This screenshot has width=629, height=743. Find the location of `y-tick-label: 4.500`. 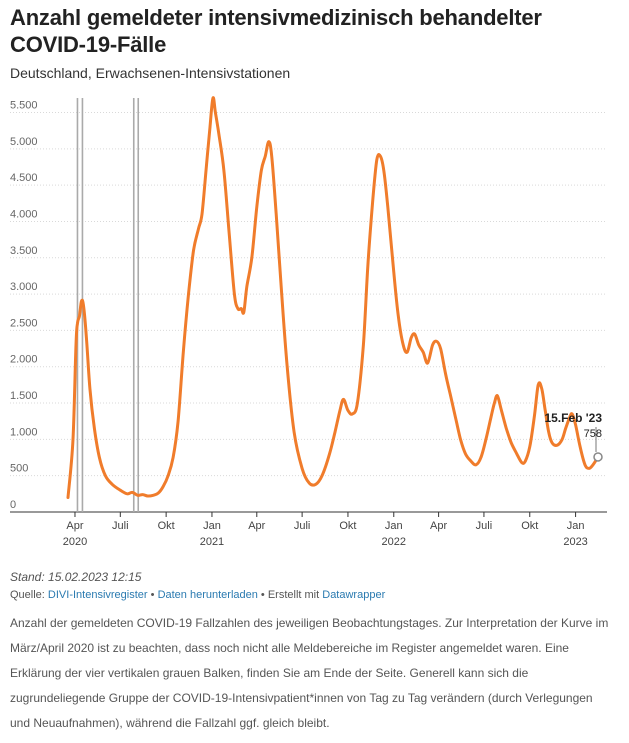

y-tick-label: 4.500 is located at coordinates (24, 178).